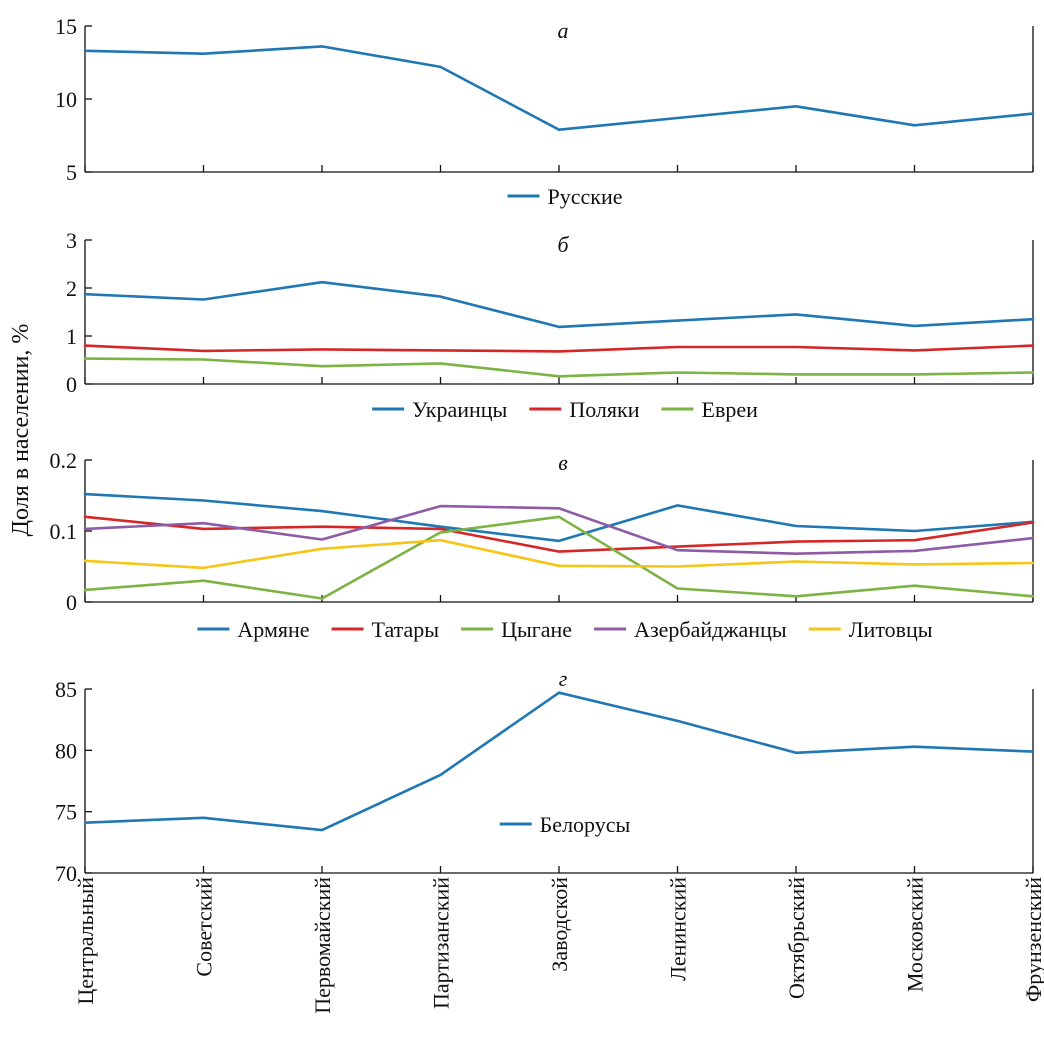  I want to click on panel-letter: а, so click(563, 30).